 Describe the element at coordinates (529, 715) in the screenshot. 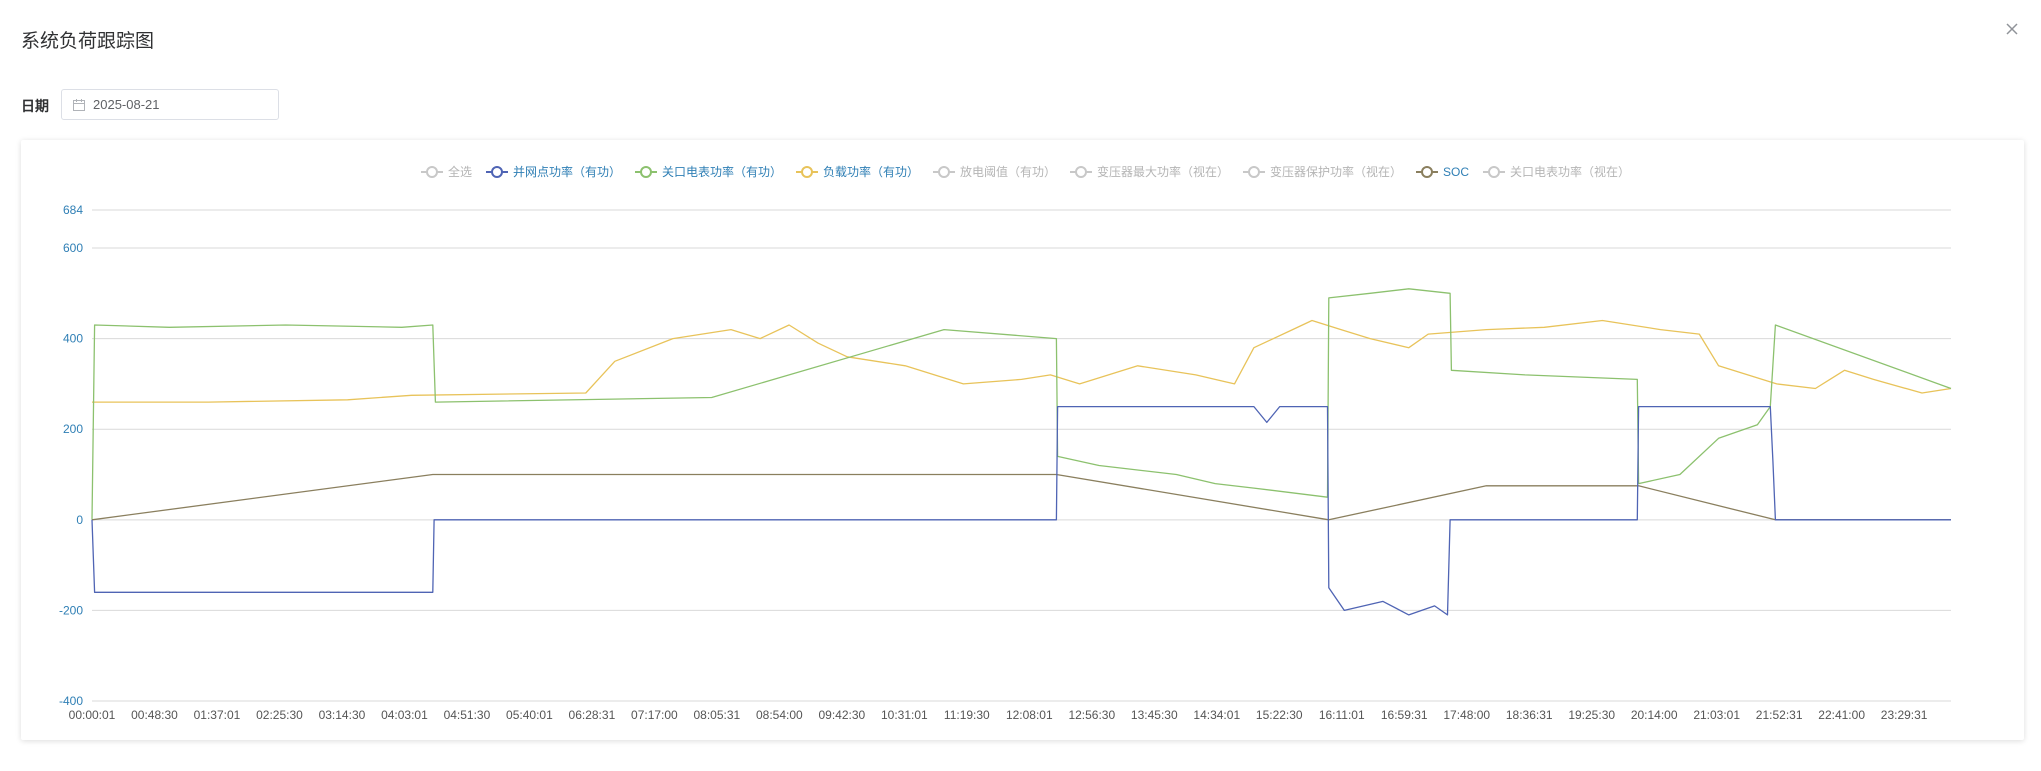

I see `x-tick-label: 05:40:01` at that location.